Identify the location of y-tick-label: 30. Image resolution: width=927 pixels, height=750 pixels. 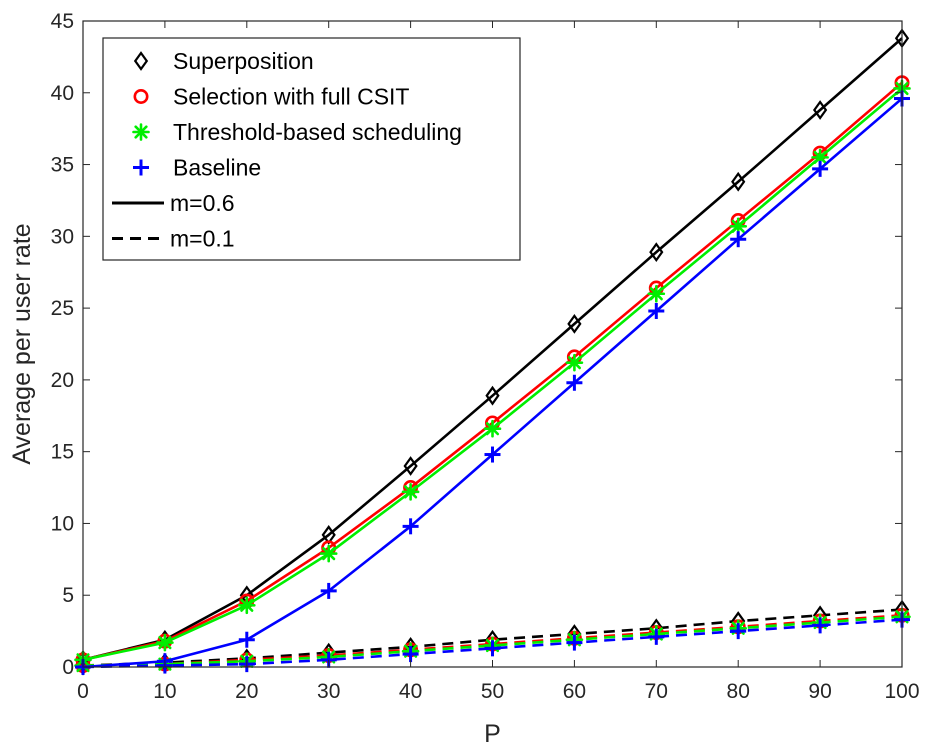
(62, 236).